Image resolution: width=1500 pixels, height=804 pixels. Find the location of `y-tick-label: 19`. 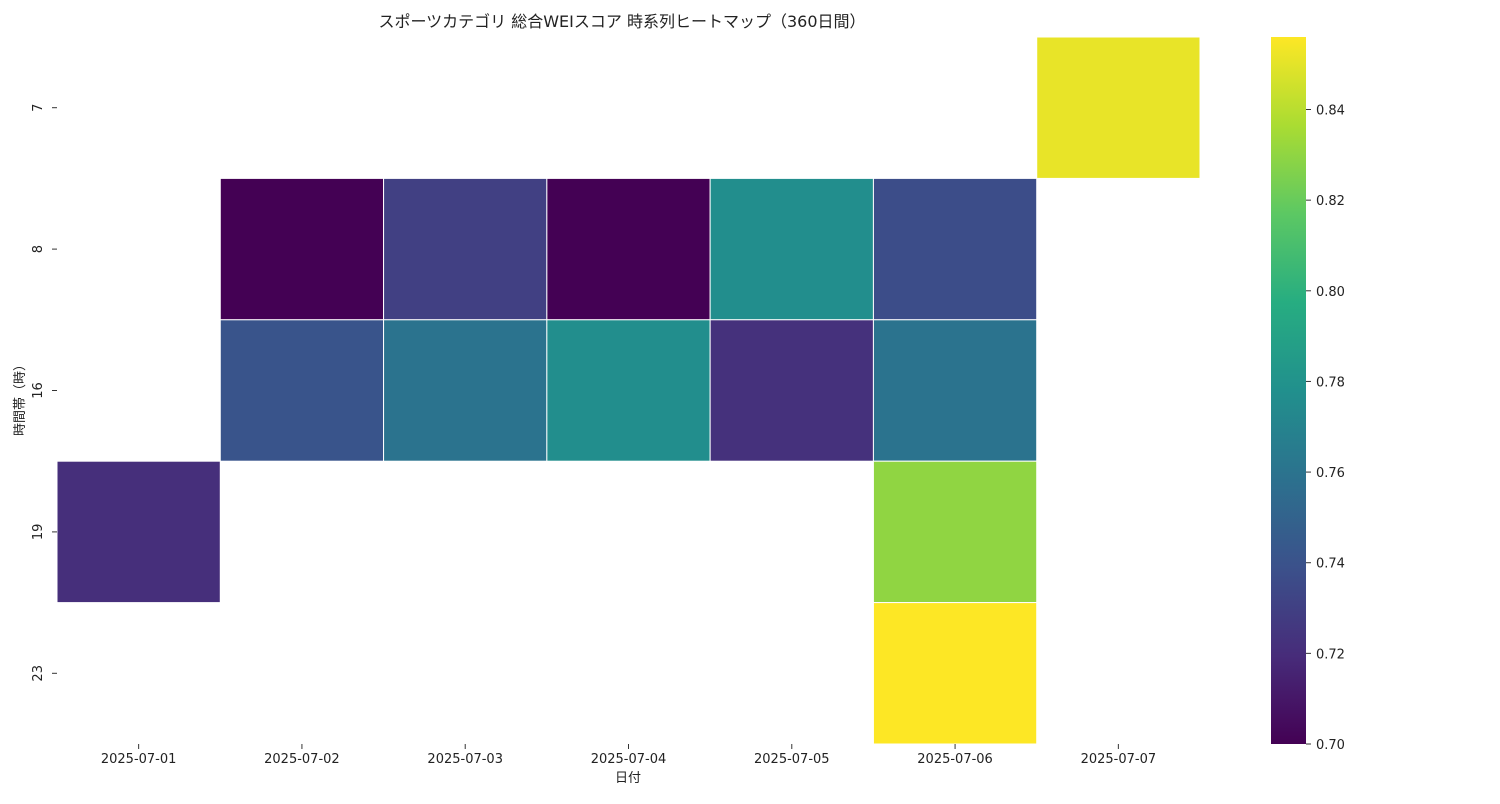

y-tick-label: 19 is located at coordinates (38, 532).